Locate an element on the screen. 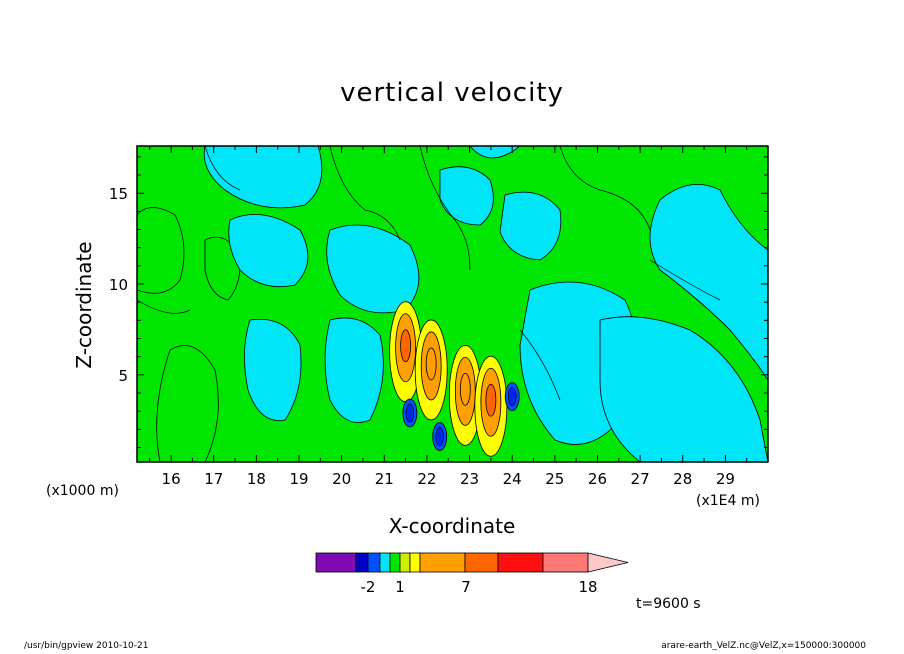 This screenshot has width=904, height=654. colorbar-label: 7 is located at coordinates (466, 587).